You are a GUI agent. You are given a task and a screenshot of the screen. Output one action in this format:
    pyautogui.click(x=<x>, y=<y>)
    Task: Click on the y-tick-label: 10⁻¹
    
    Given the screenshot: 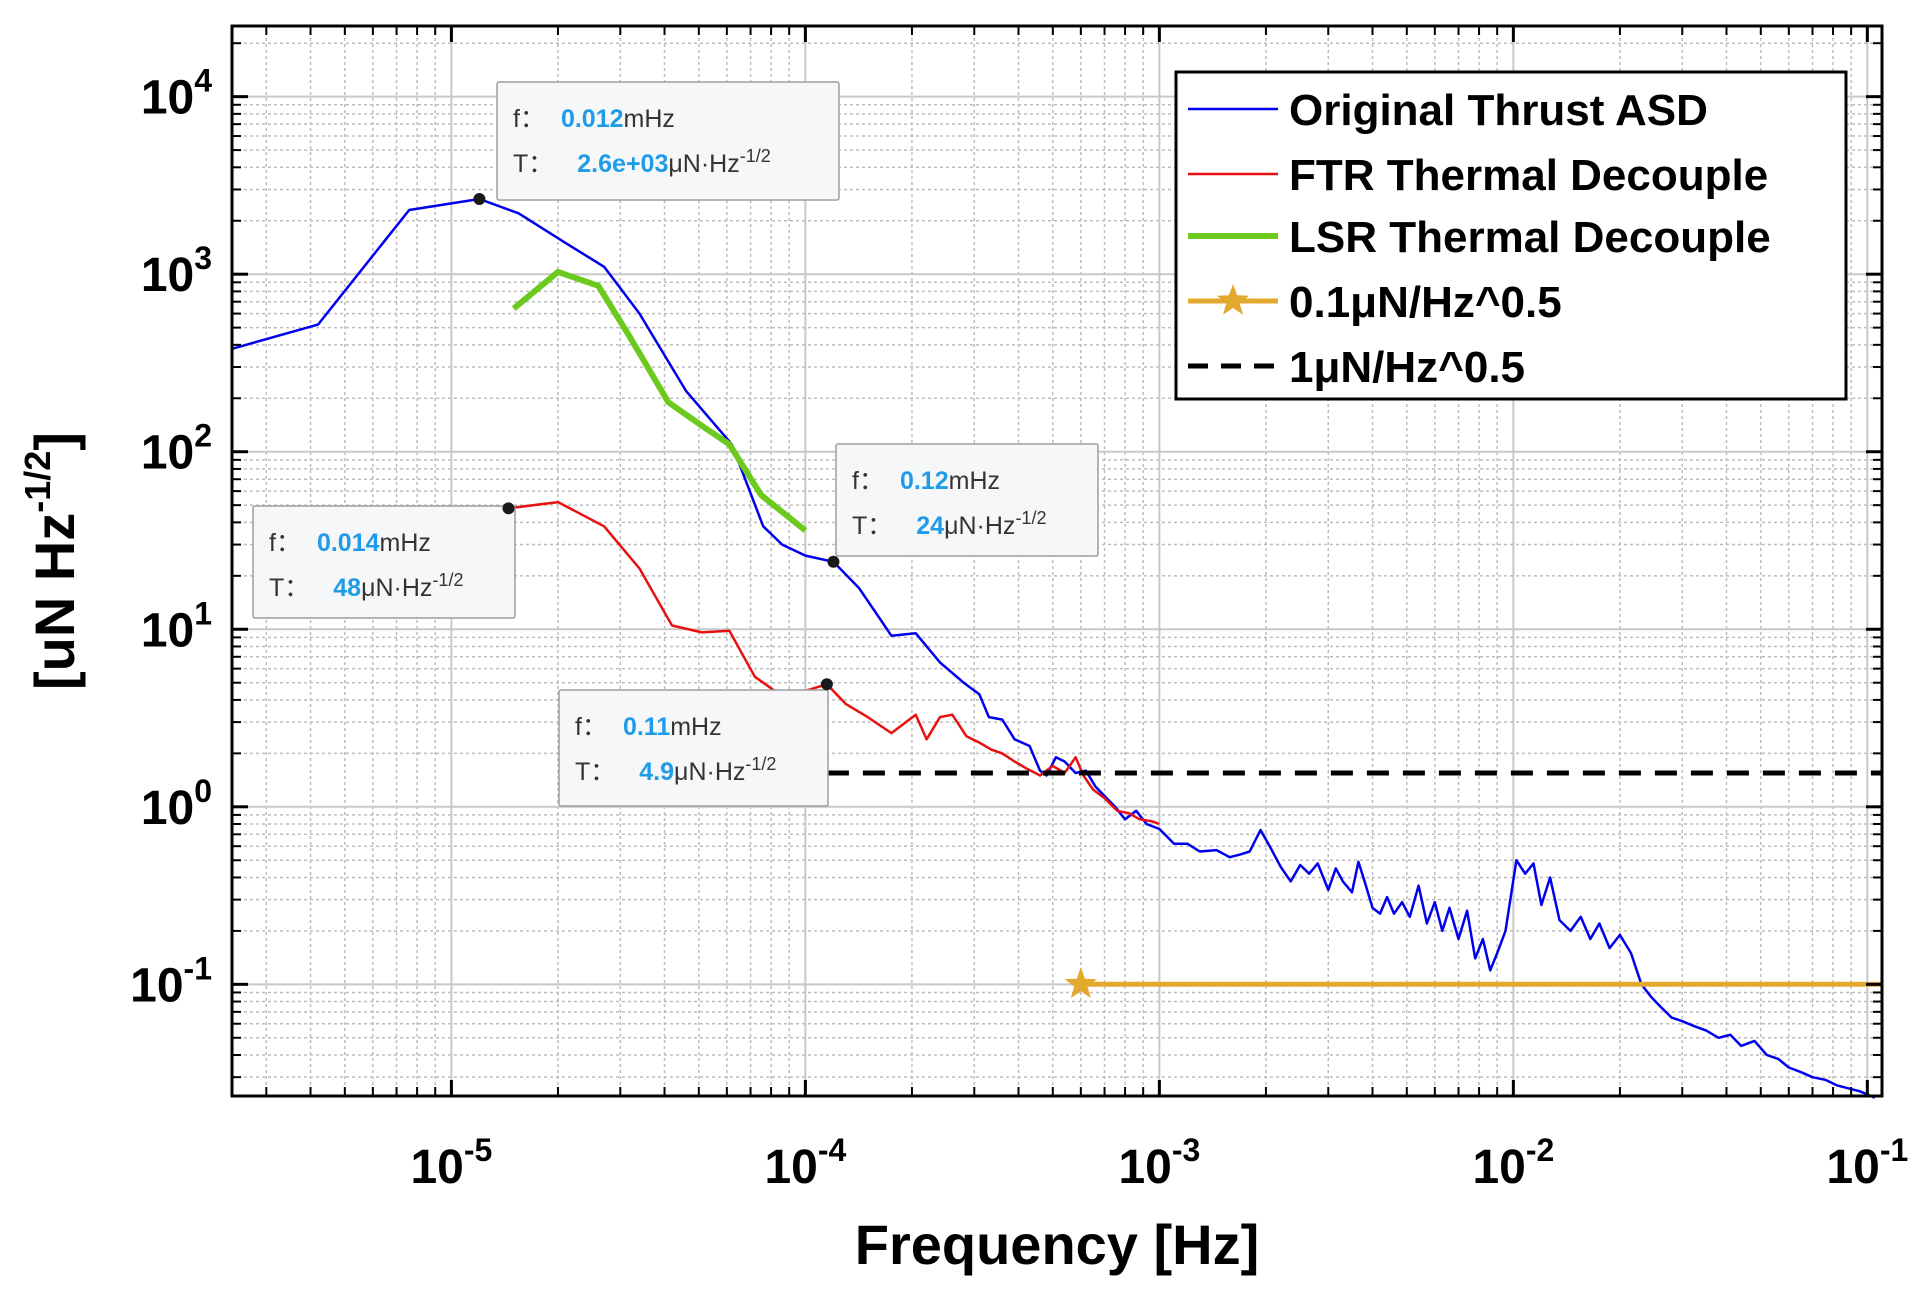 What is the action you would take?
    pyautogui.click(x=171, y=981)
    